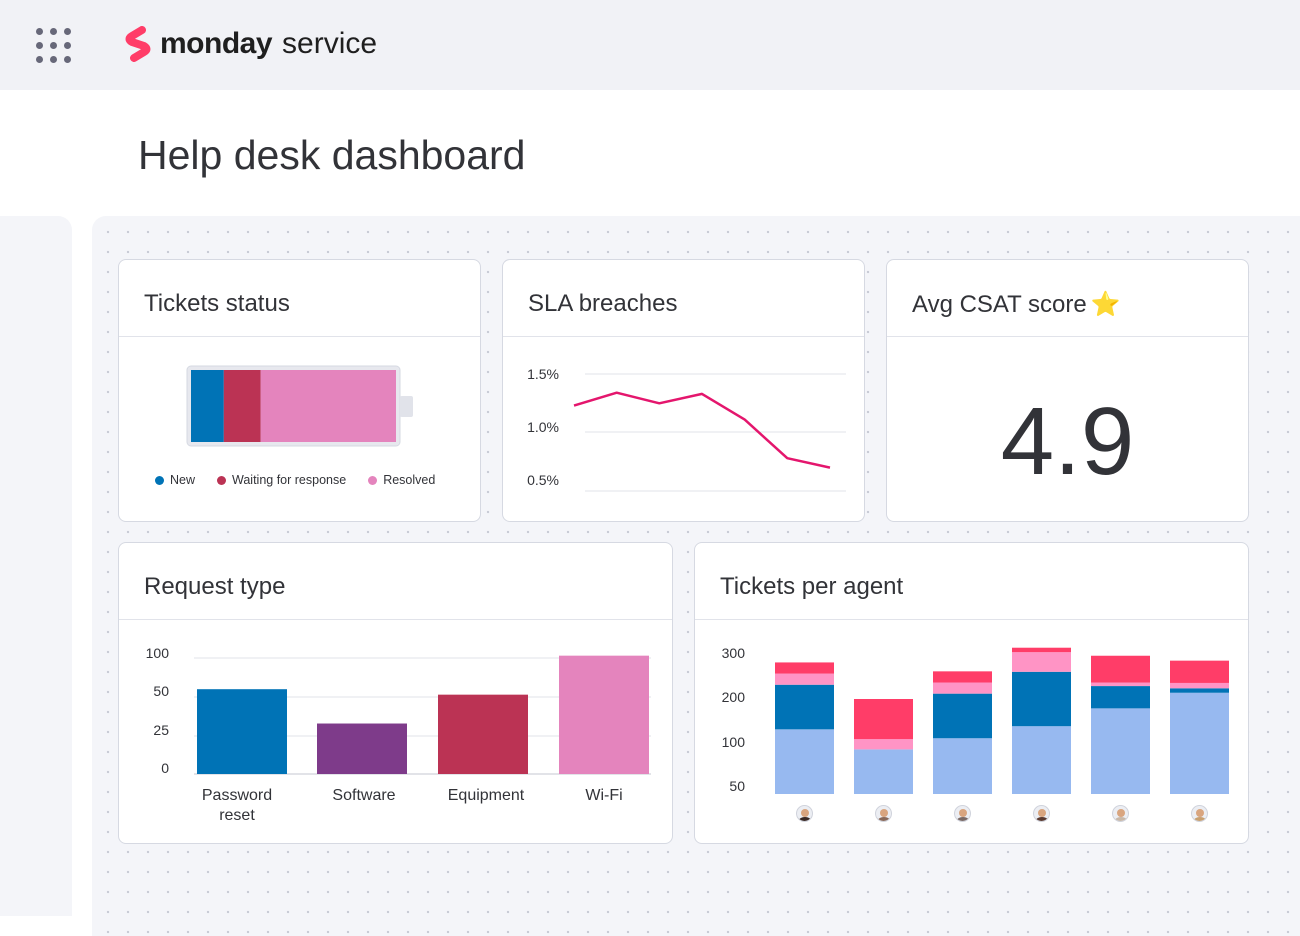 This screenshot has width=1300, height=936. Describe the element at coordinates (1067, 441) in the screenshot. I see `csat-score-value: 4.9` at that location.